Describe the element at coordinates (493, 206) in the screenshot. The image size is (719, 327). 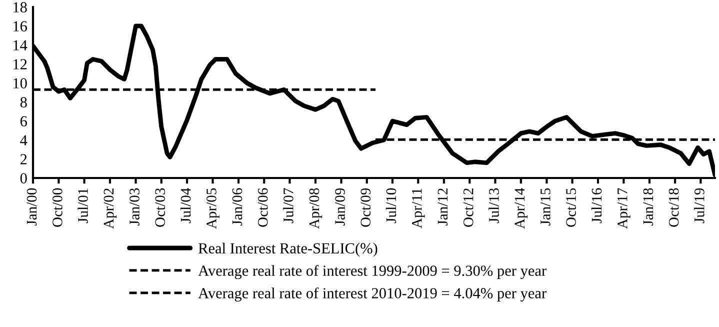
I see `x-tick-label: Jul/13` at that location.